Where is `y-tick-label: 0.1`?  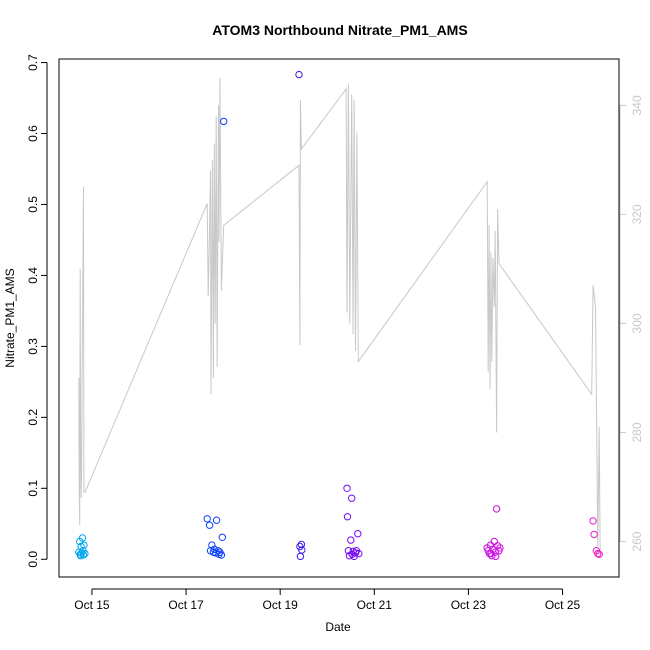
y-tick-label: 0.1 is located at coordinates (33, 488).